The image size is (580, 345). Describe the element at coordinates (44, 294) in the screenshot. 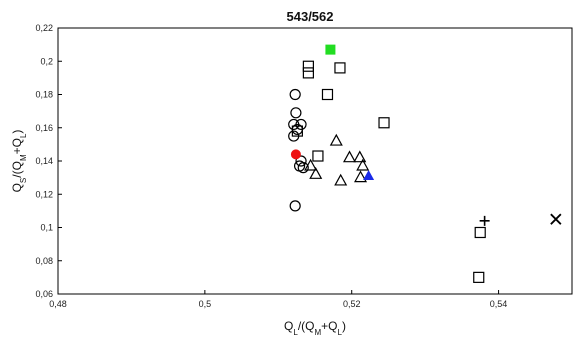

I see `y-tick-label: 0,06` at that location.